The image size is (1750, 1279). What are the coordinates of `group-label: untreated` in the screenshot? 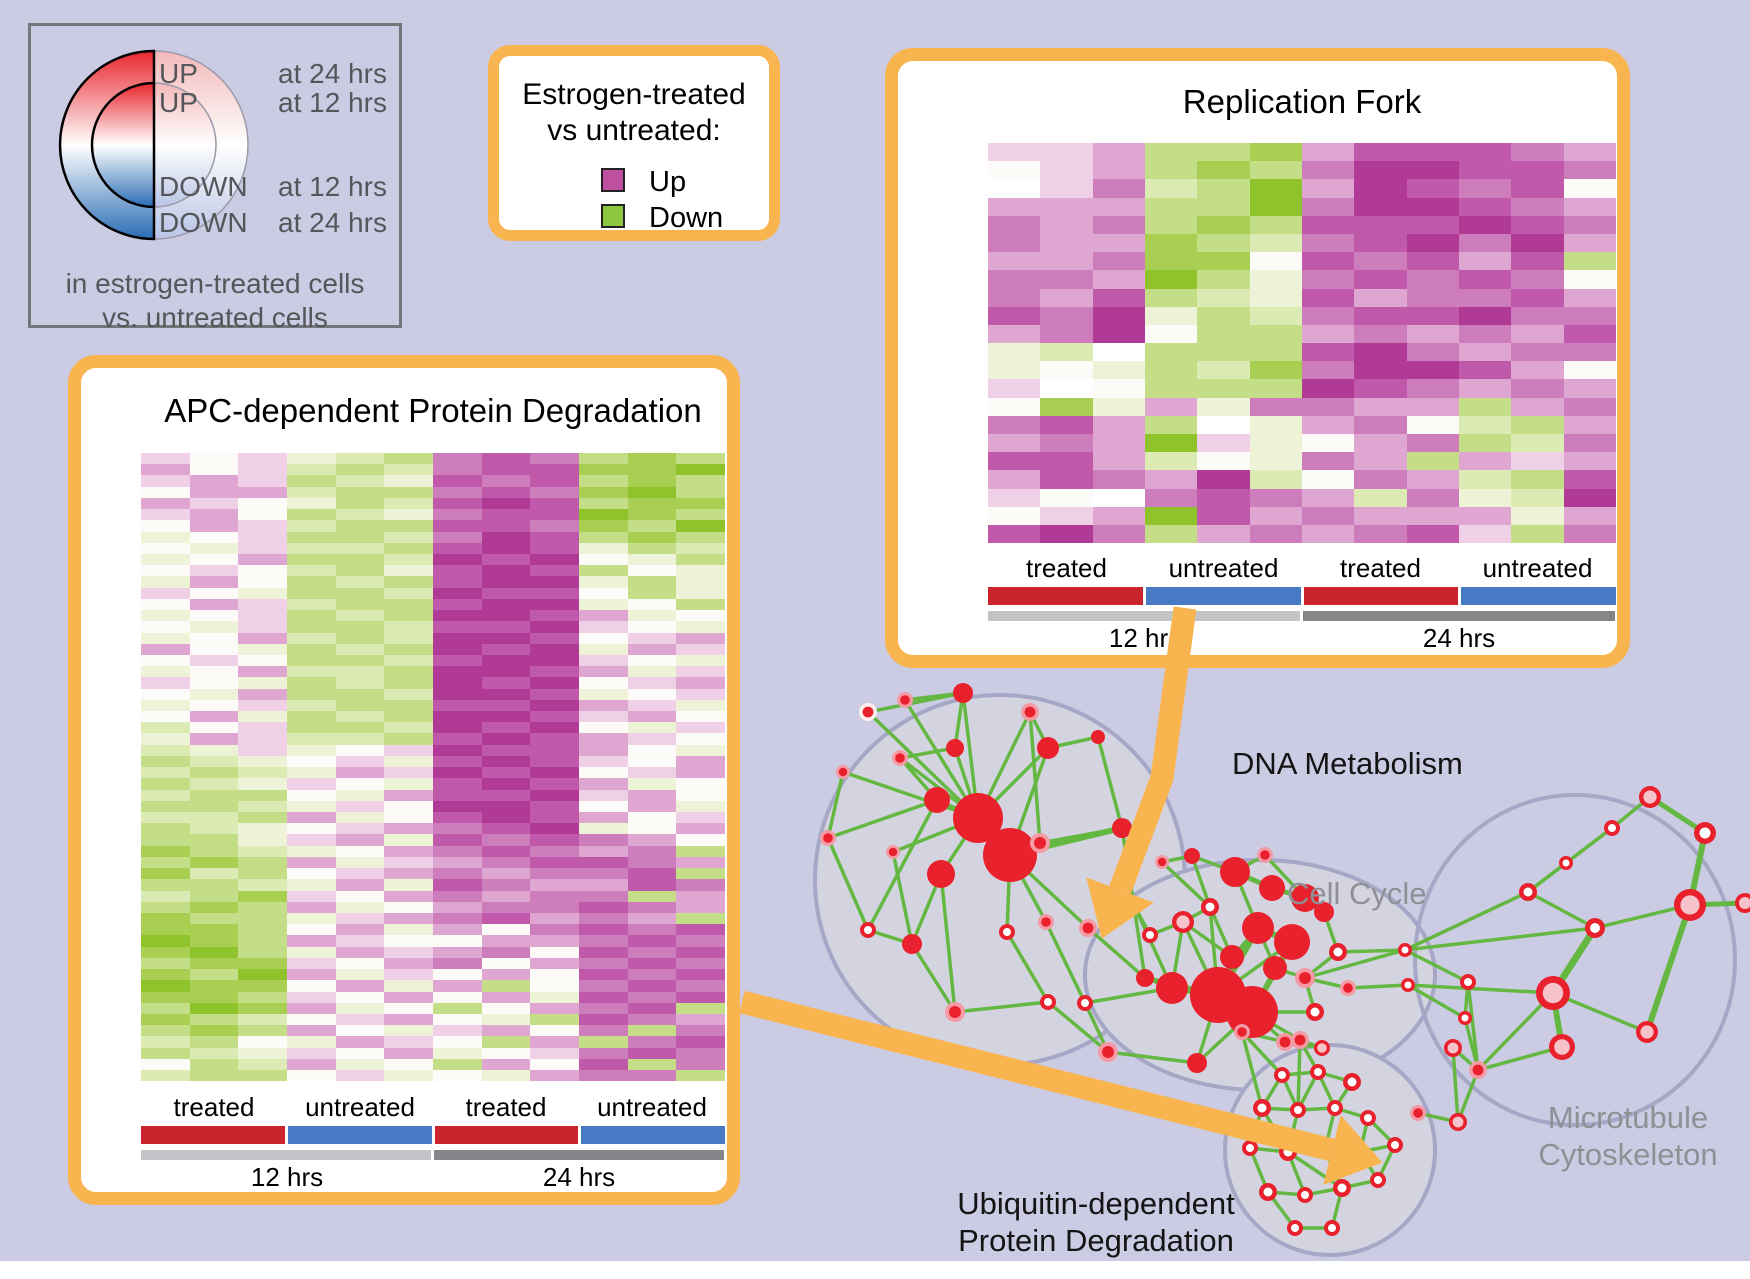 It's located at (652, 1107).